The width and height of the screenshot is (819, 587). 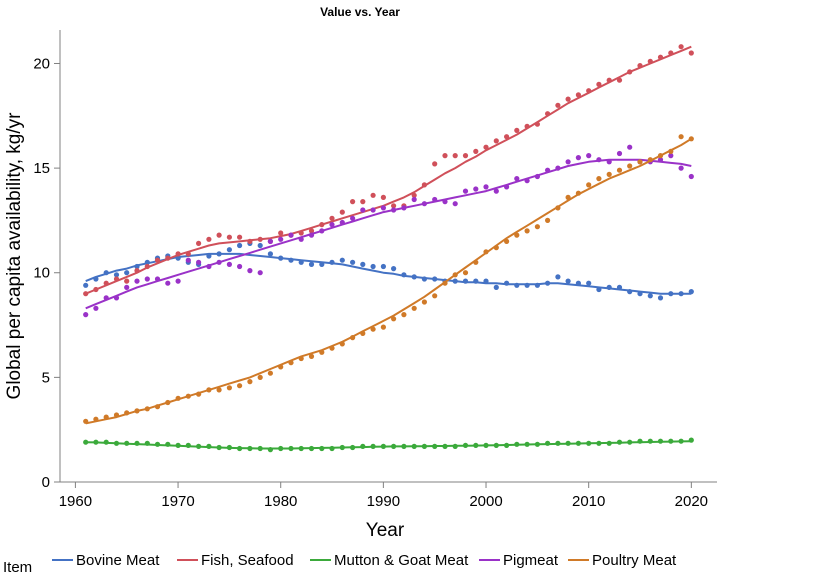 What do you see at coordinates (681, 168) in the screenshot?
I see `point-pigmeat-2019` at bounding box center [681, 168].